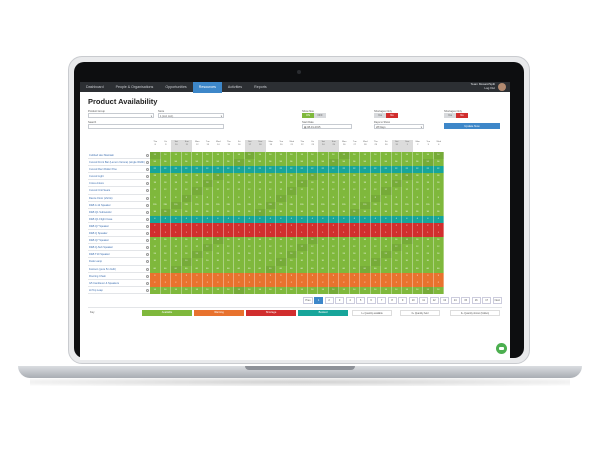  I want to click on product-name-link: Cubbed Hex Maintain, so click(119, 156).